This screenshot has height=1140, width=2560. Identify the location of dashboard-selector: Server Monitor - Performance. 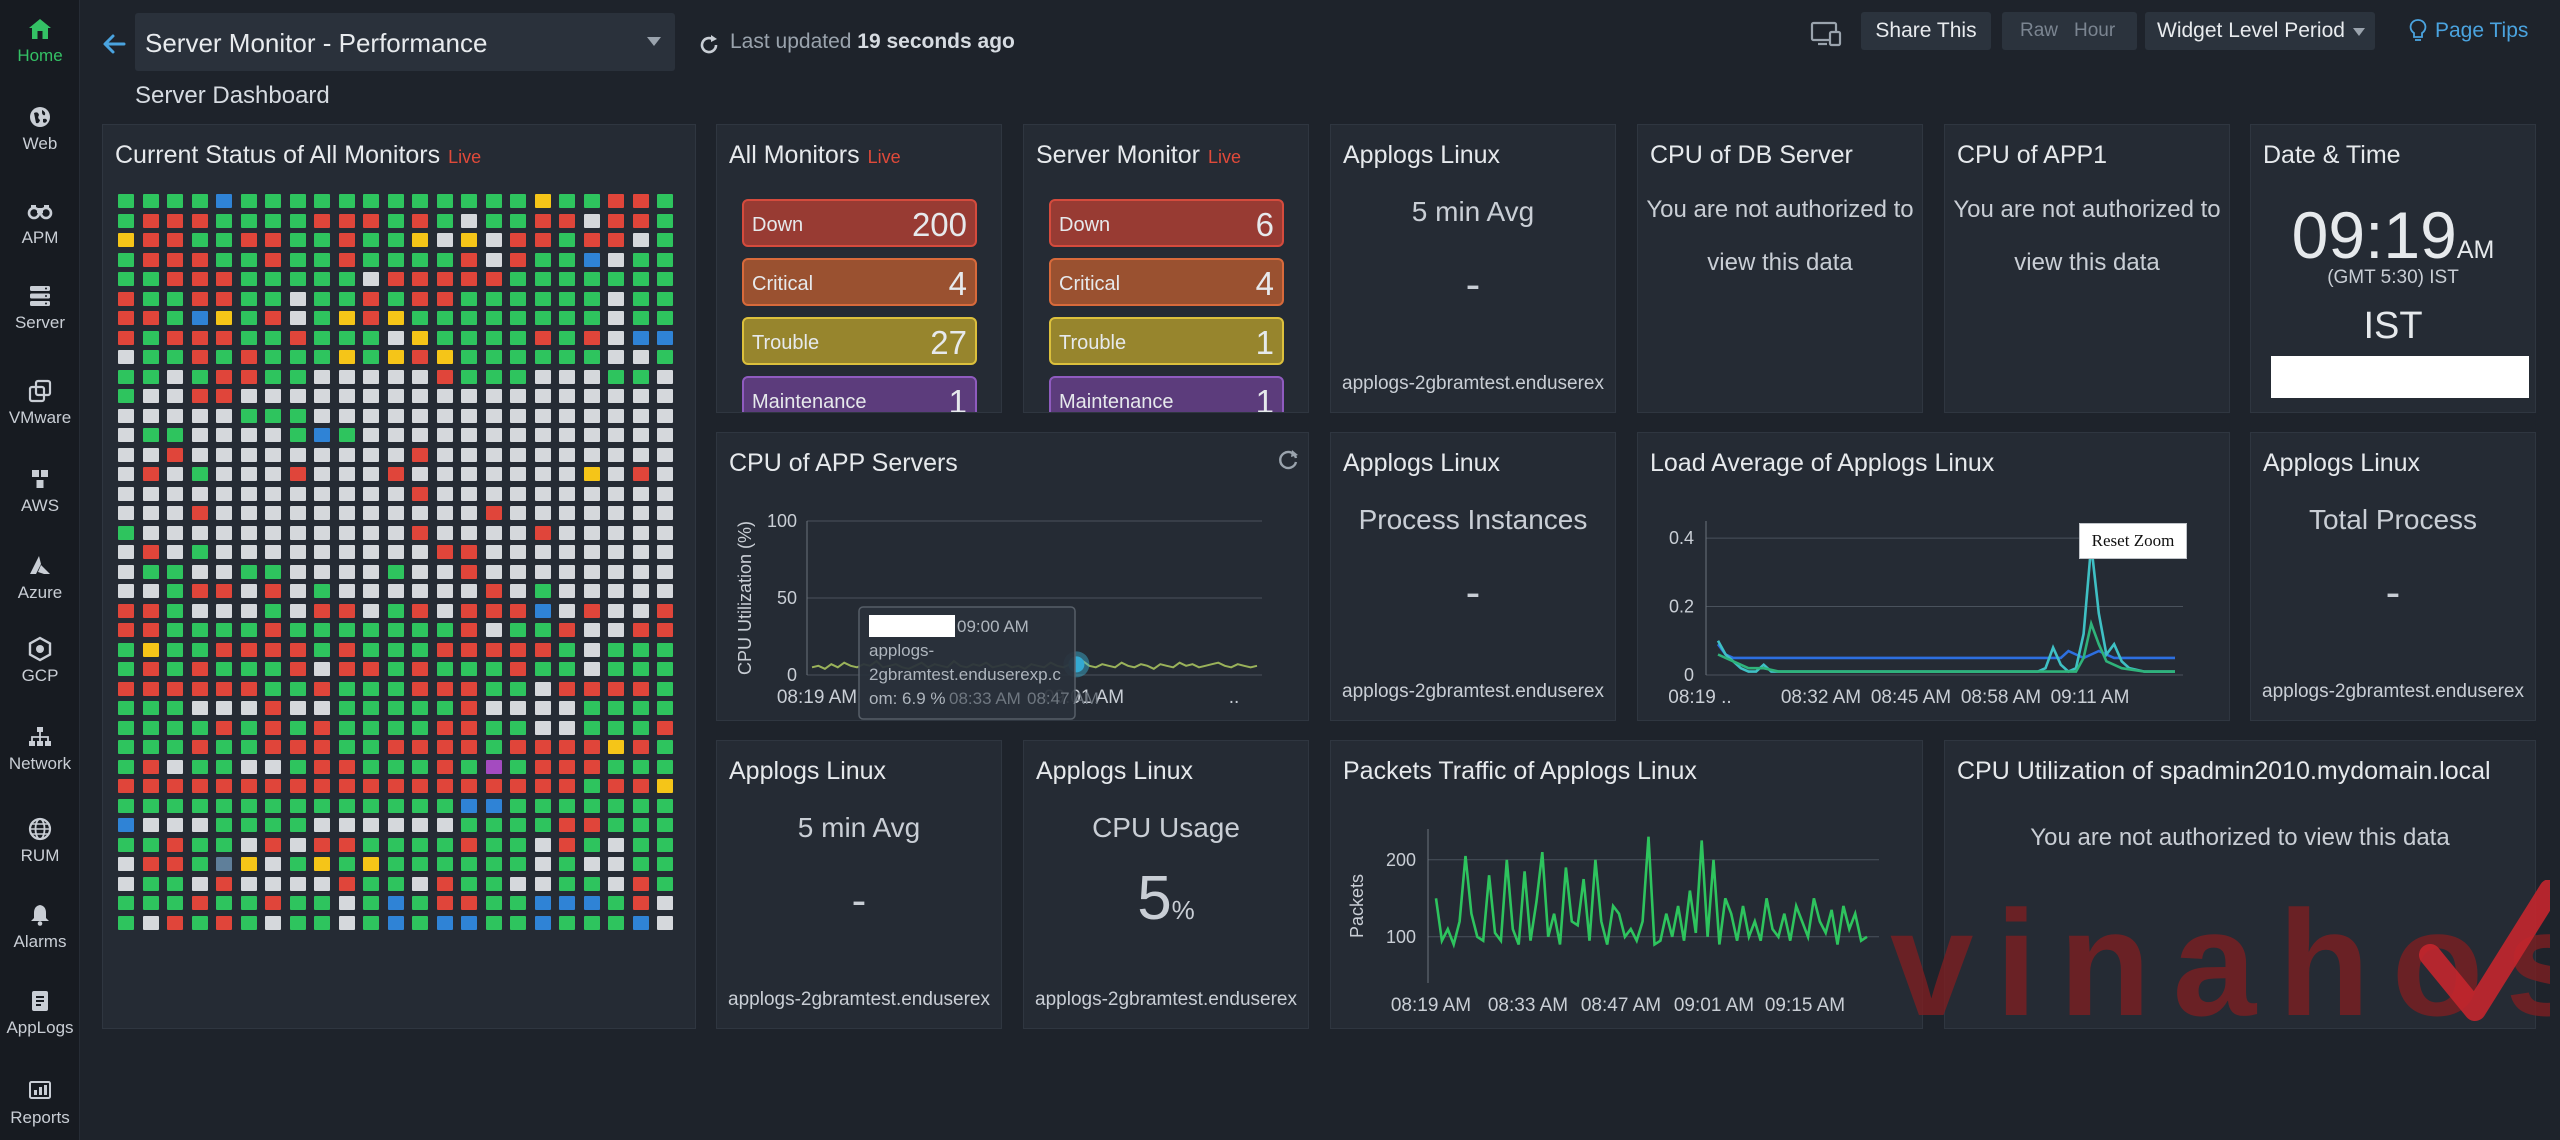
(405, 42).